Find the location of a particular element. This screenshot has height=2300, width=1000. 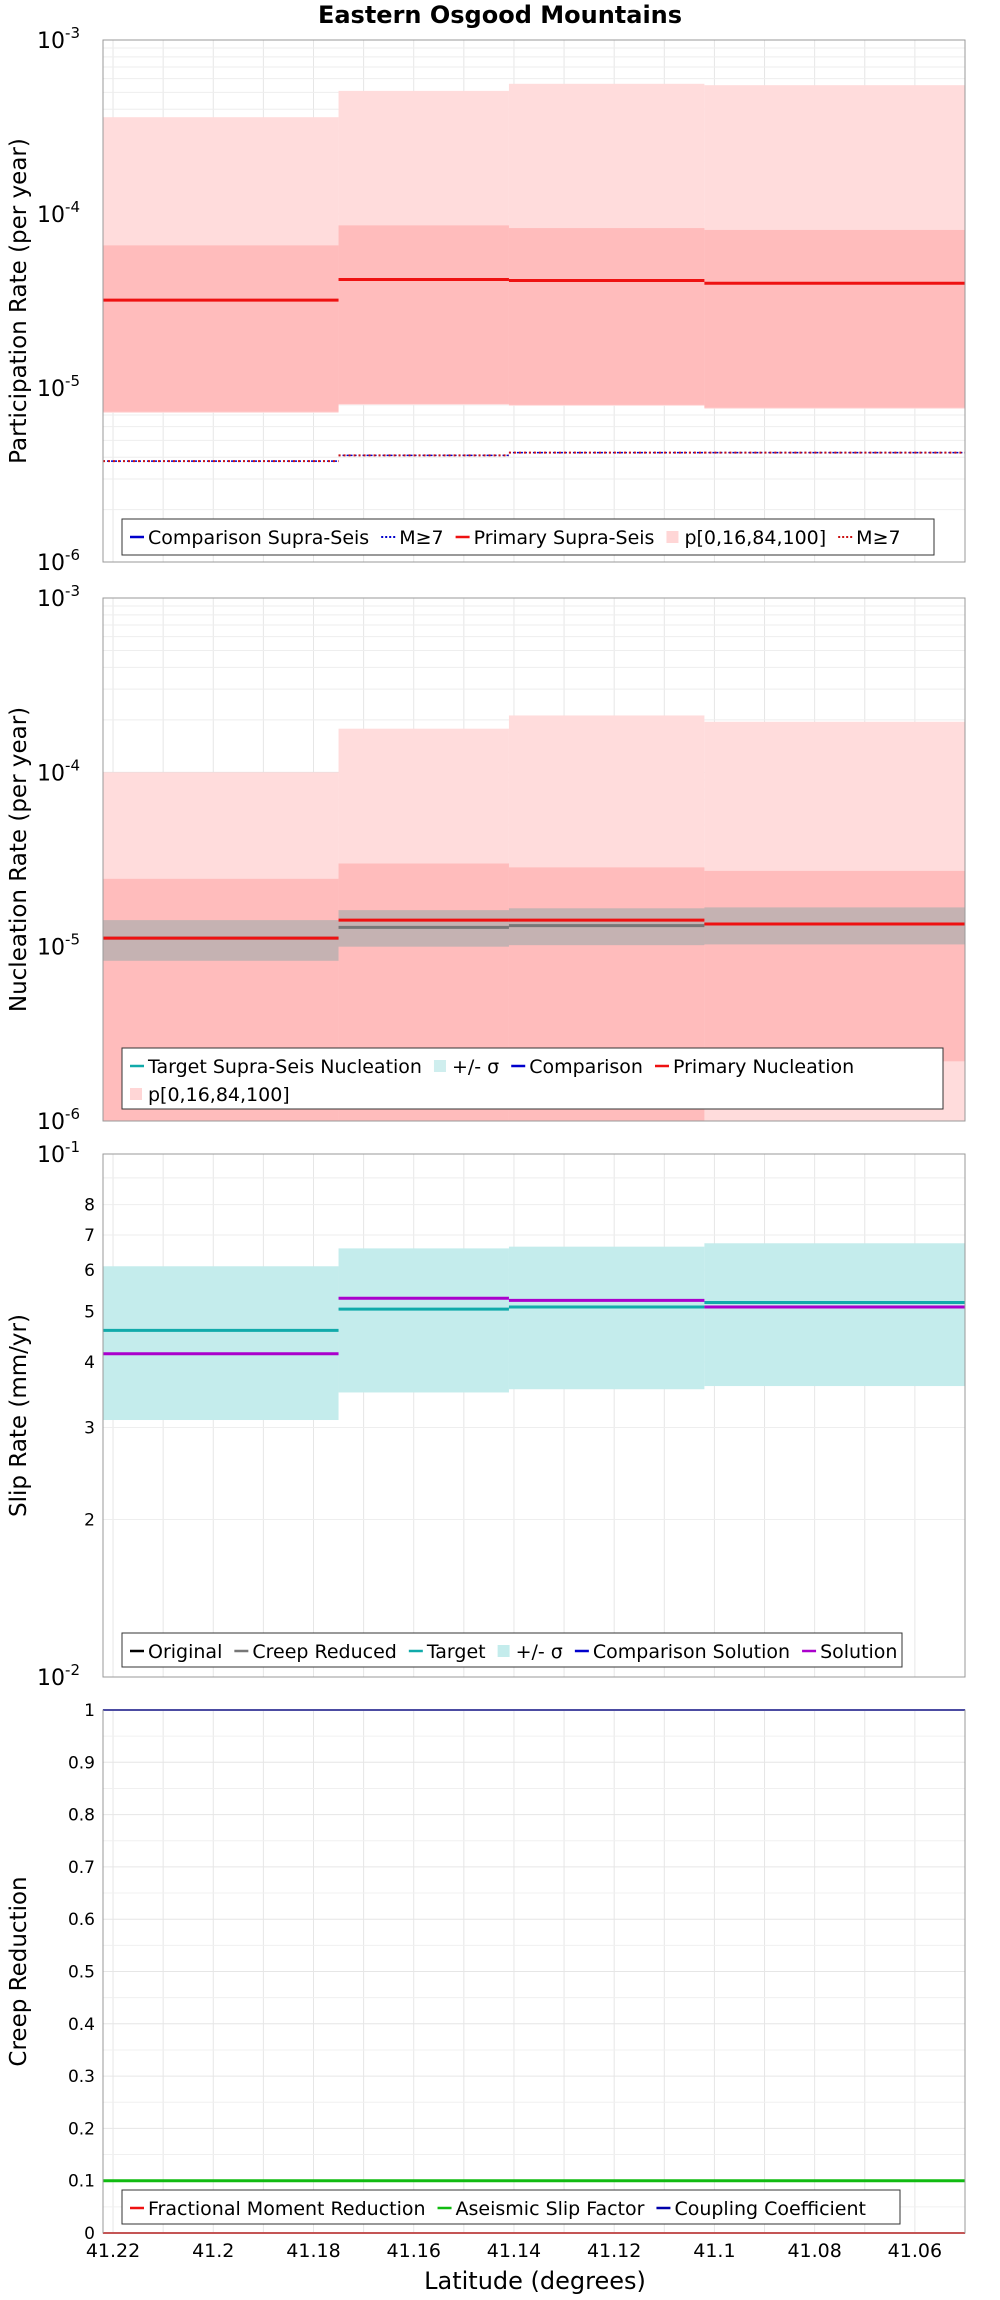

legend-item: Creep Reduced is located at coordinates (315, 1652).